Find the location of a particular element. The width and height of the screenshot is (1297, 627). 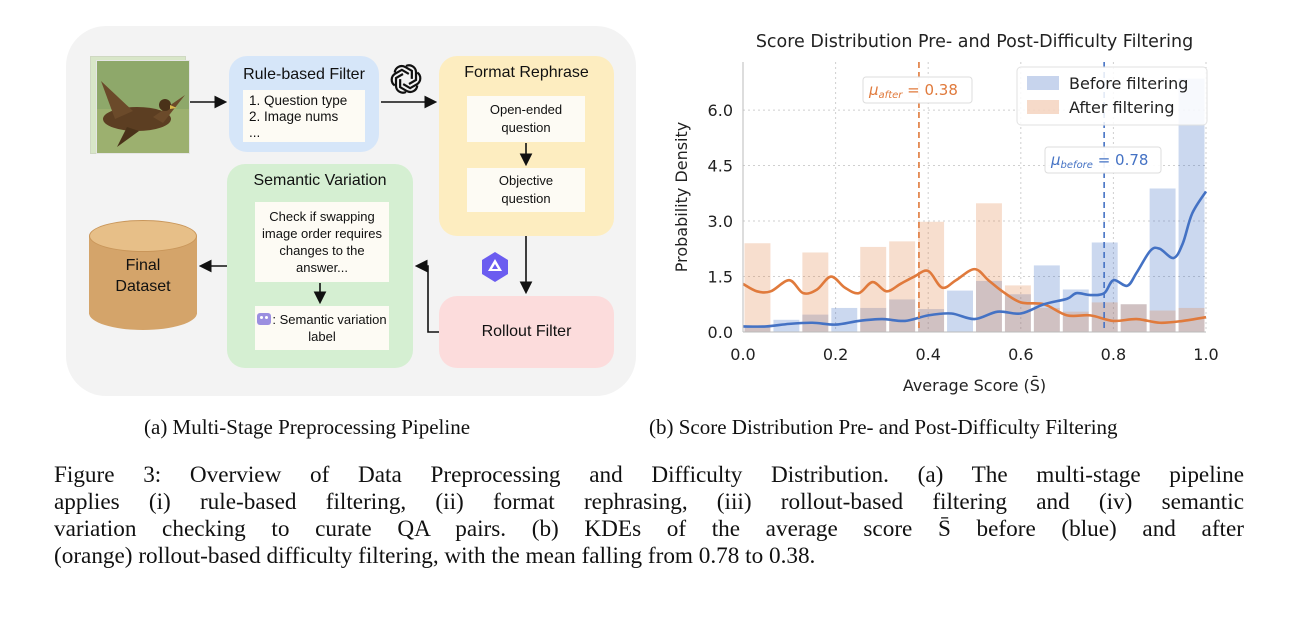

x-tick-label: 0.0 is located at coordinates (742, 354).